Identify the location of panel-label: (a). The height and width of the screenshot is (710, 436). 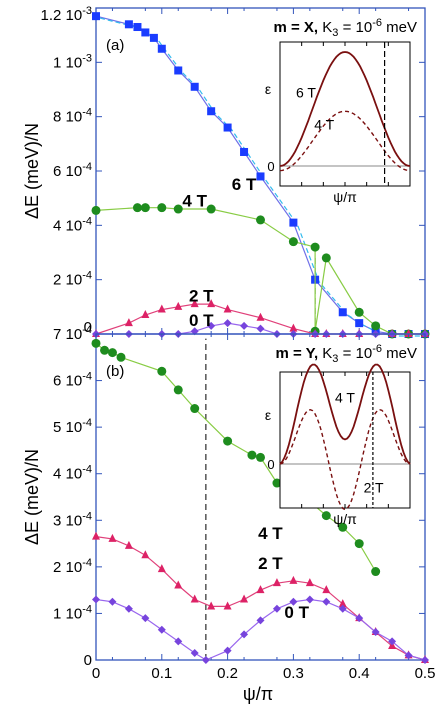
(115, 45).